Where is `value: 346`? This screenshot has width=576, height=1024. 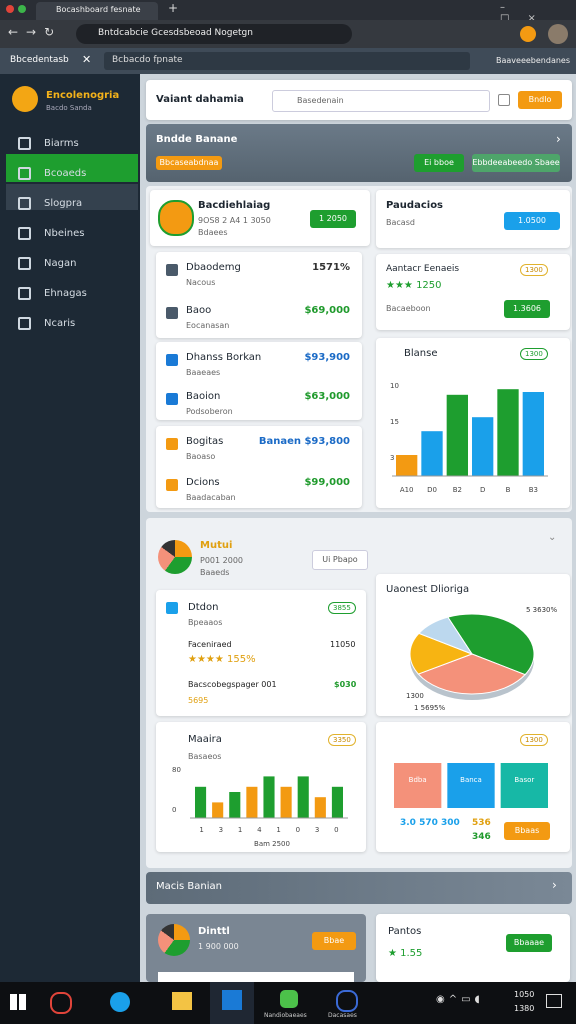 value: 346 is located at coordinates (481, 837).